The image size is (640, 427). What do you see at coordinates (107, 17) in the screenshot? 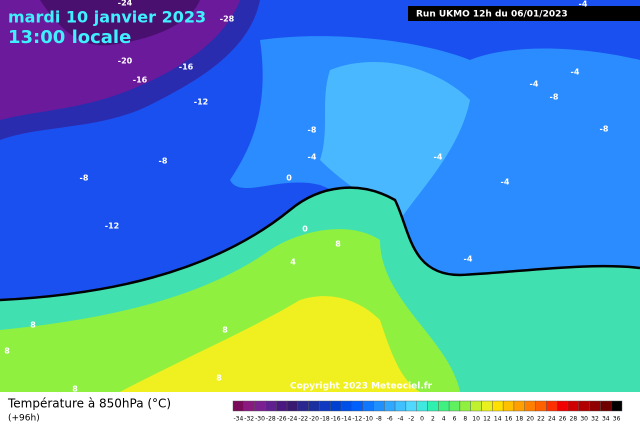
I see `map-date: mardi 10 janvier 2023` at bounding box center [107, 17].